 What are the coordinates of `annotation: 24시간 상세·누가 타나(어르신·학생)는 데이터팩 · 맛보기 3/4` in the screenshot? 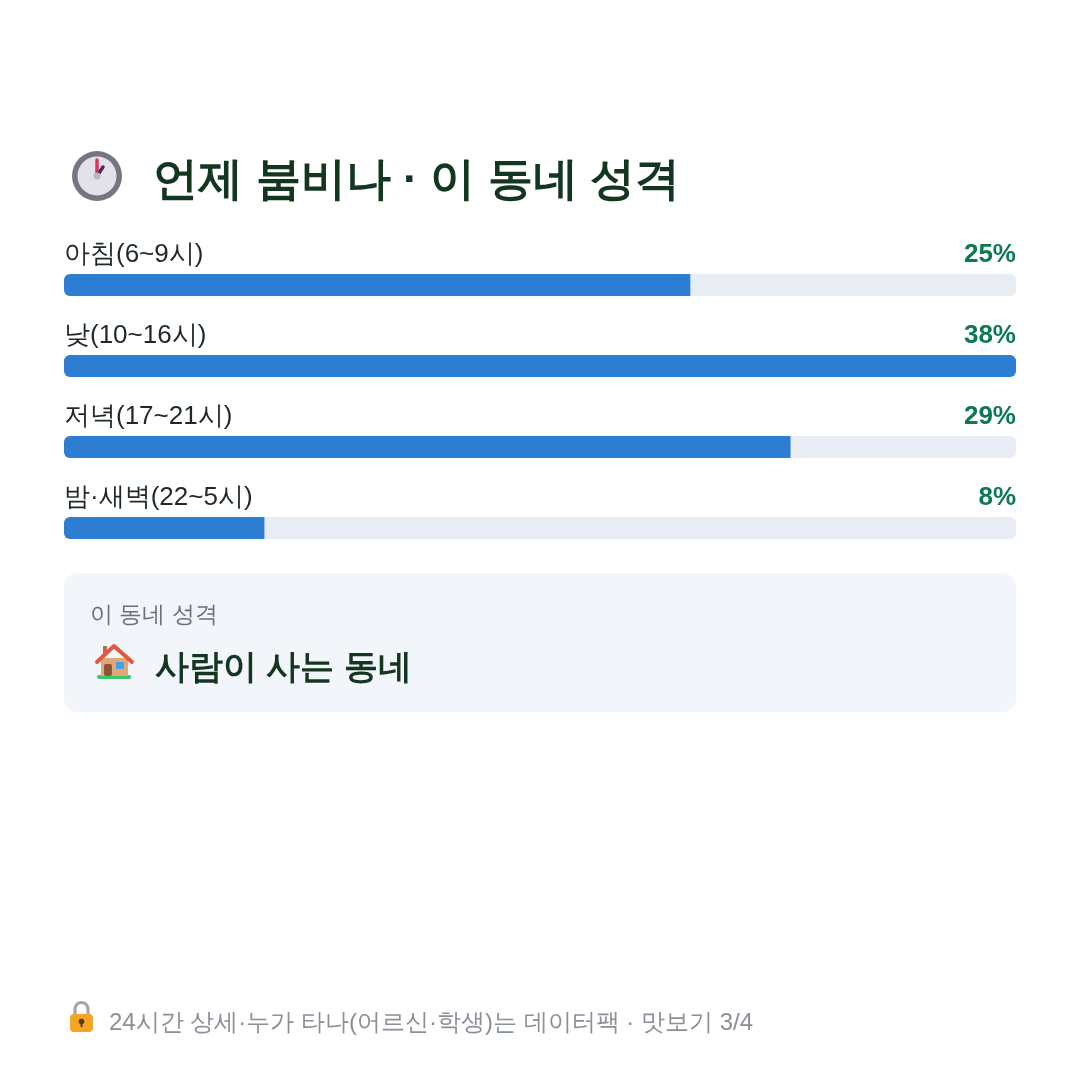 It's located at (431, 1021).